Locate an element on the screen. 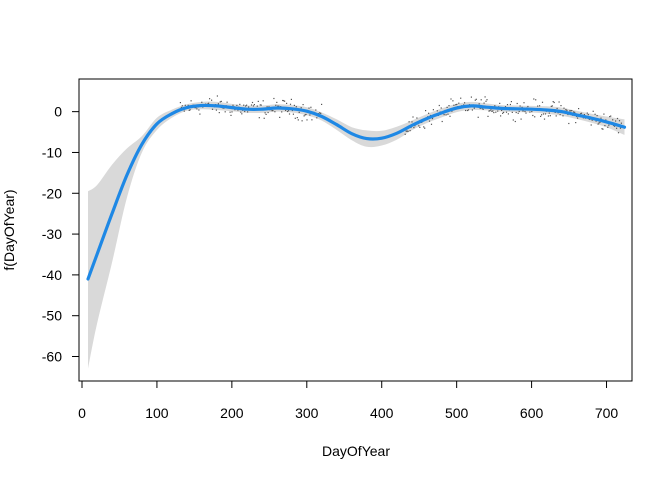  partial-residual-points is located at coordinates (400, 115).